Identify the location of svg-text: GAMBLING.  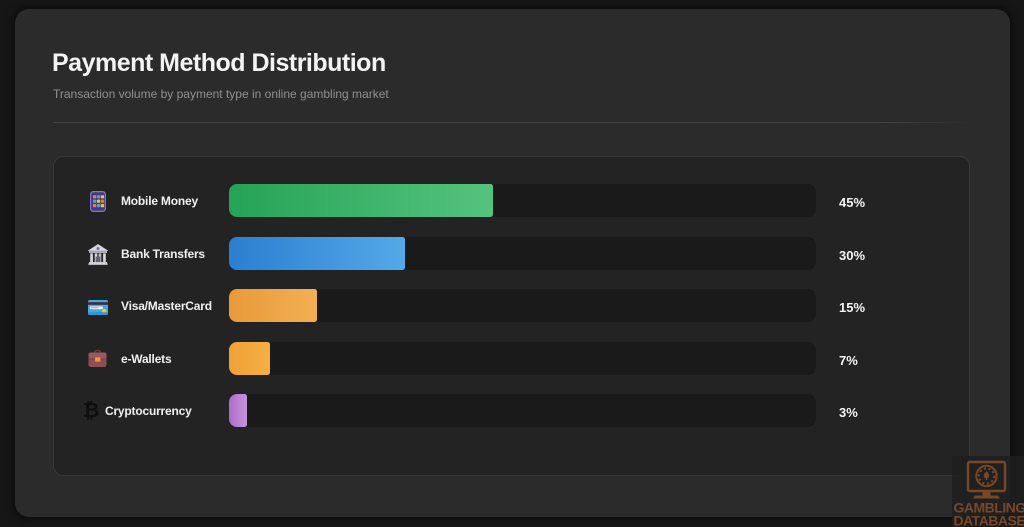
(989, 508).